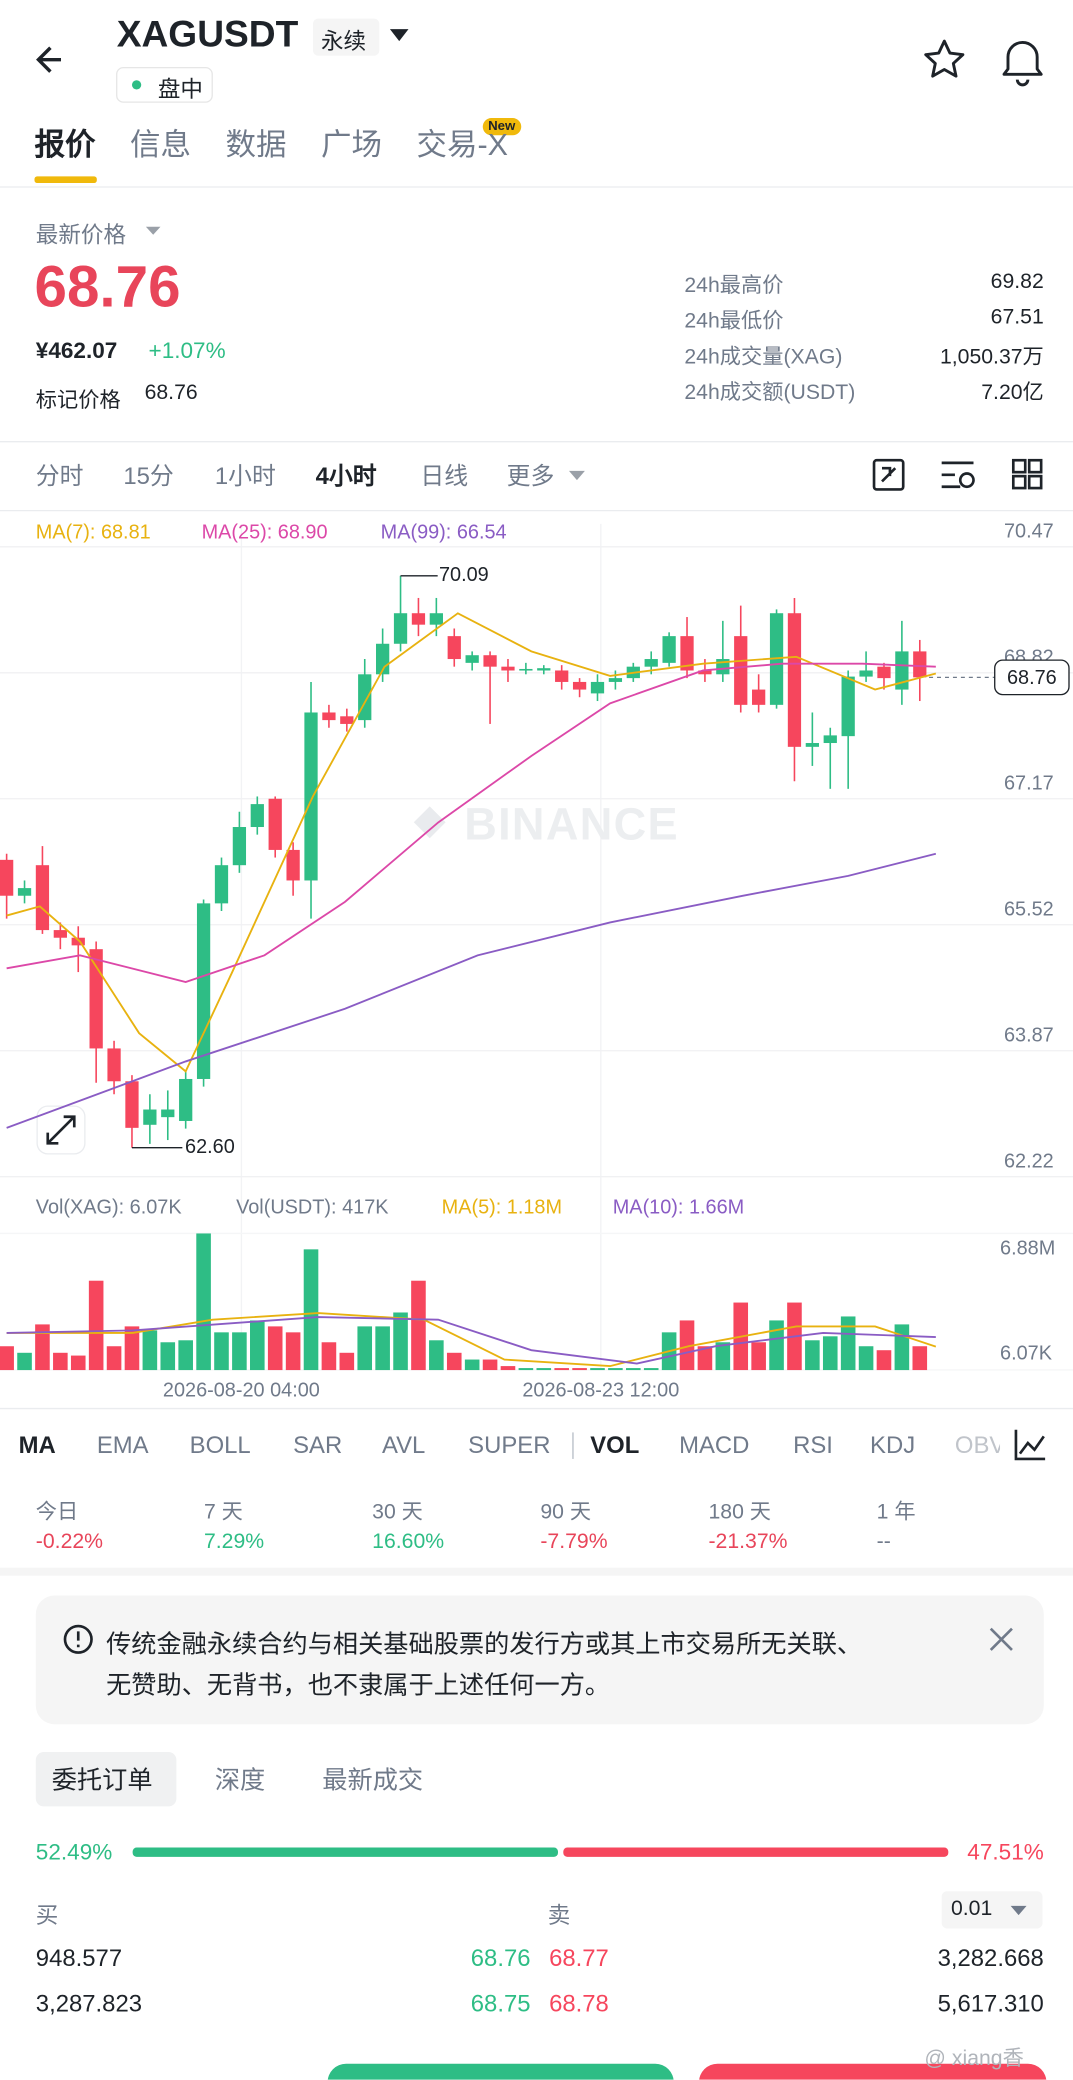 This screenshot has height=2080, width=1073. Describe the element at coordinates (1029, 531) in the screenshot. I see `y-tick-label: 70.47` at that location.